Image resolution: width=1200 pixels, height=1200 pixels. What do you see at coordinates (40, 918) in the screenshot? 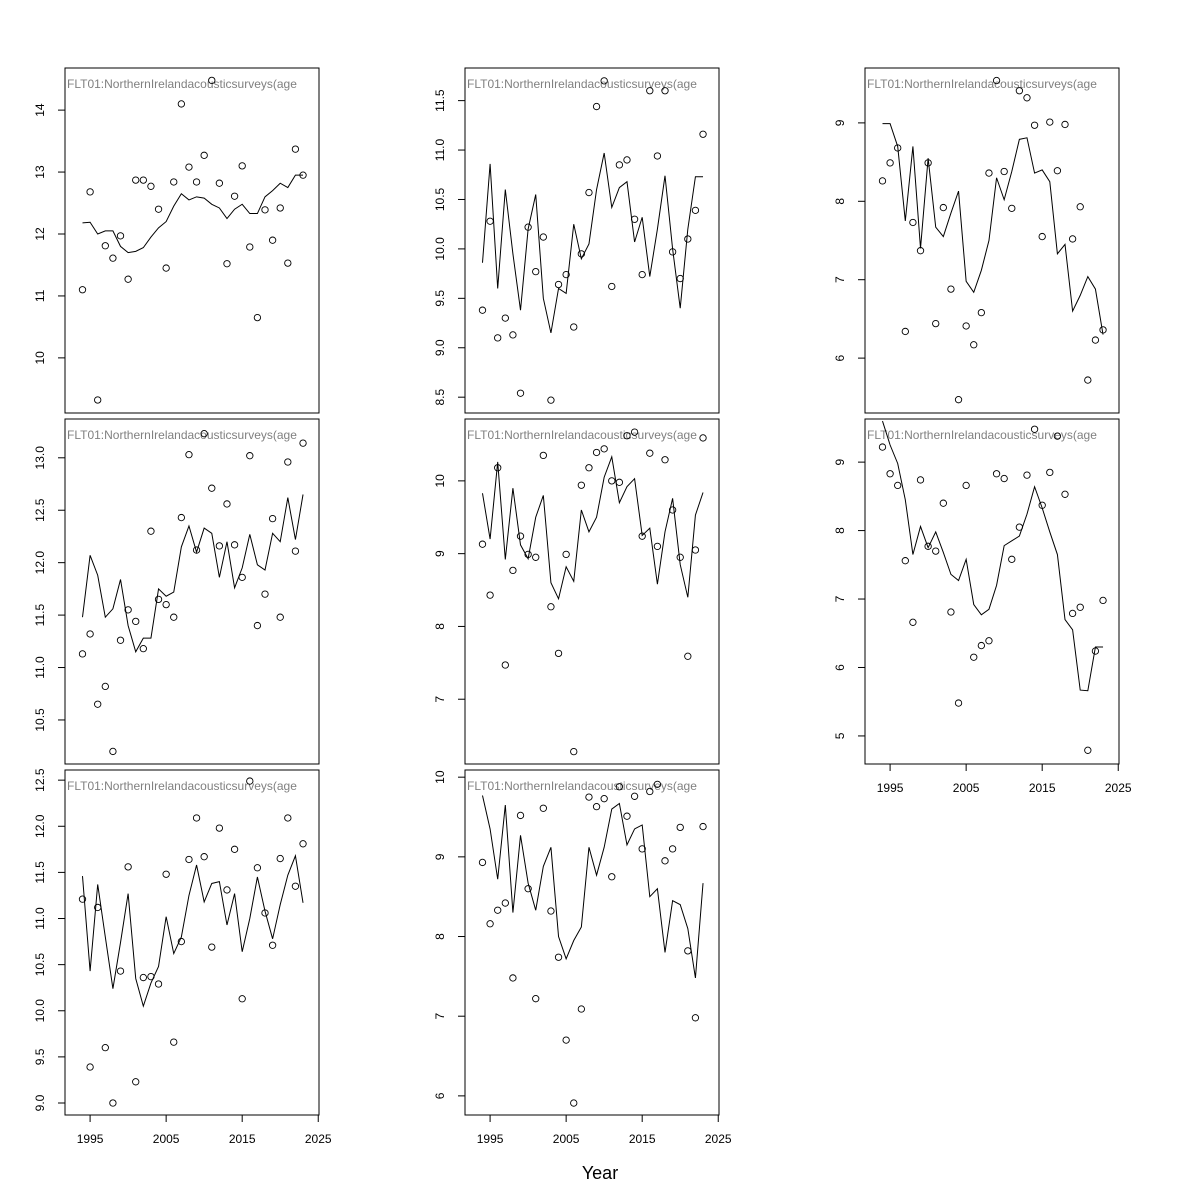
I see `y-tick-label: 11.0` at bounding box center [40, 918].